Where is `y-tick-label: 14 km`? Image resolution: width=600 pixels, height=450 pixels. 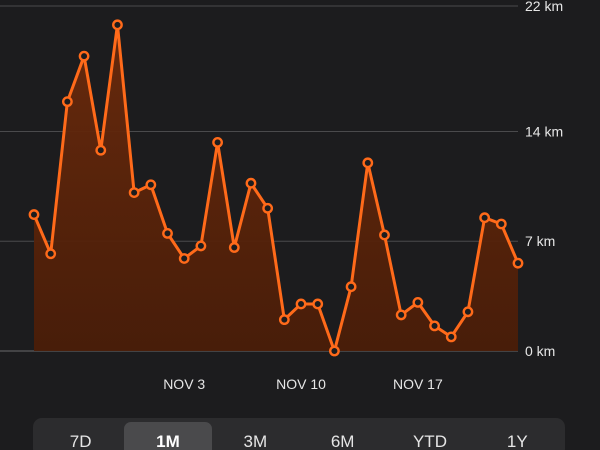
y-tick-label: 14 km is located at coordinates (544, 131).